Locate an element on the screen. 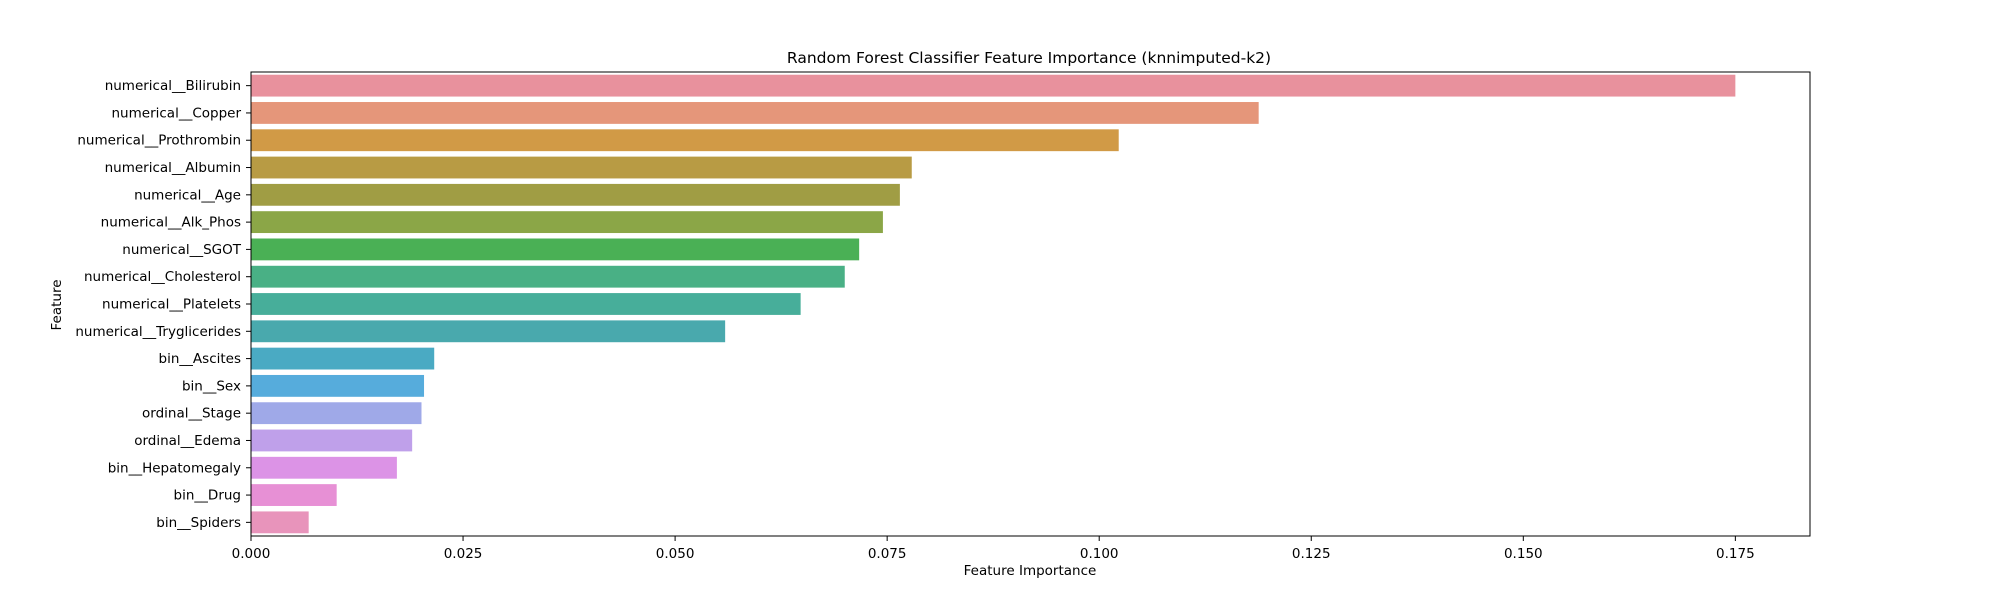  y-tick-label-1: numerical__Copper is located at coordinates (177, 113).